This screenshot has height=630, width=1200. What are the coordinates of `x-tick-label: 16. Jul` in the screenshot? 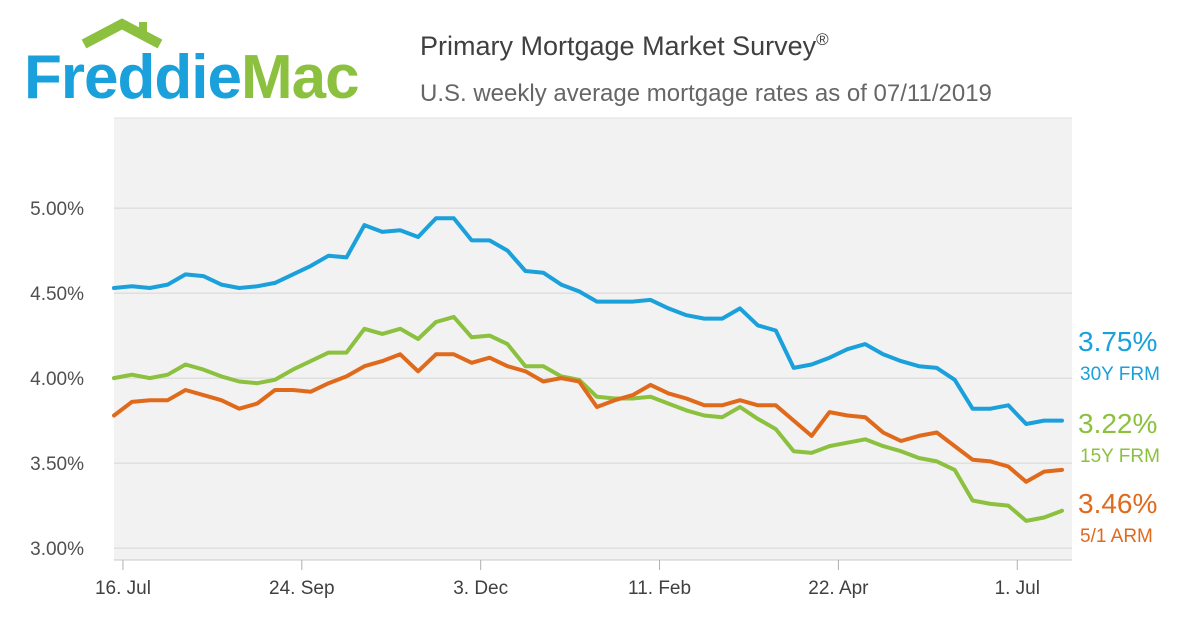 It's located at (123, 588).